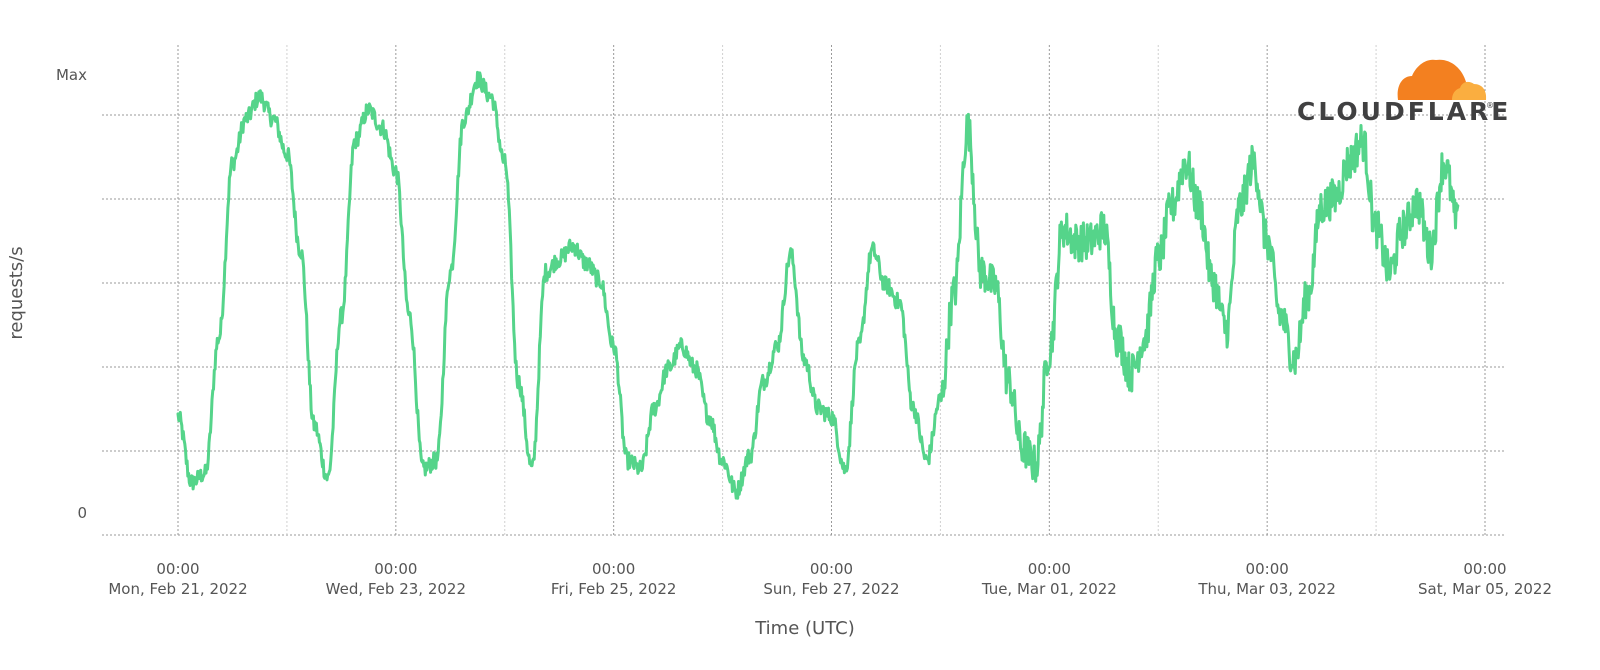  What do you see at coordinates (804, 628) in the screenshot?
I see `x-axis-title: Time (UTC)` at bounding box center [804, 628].